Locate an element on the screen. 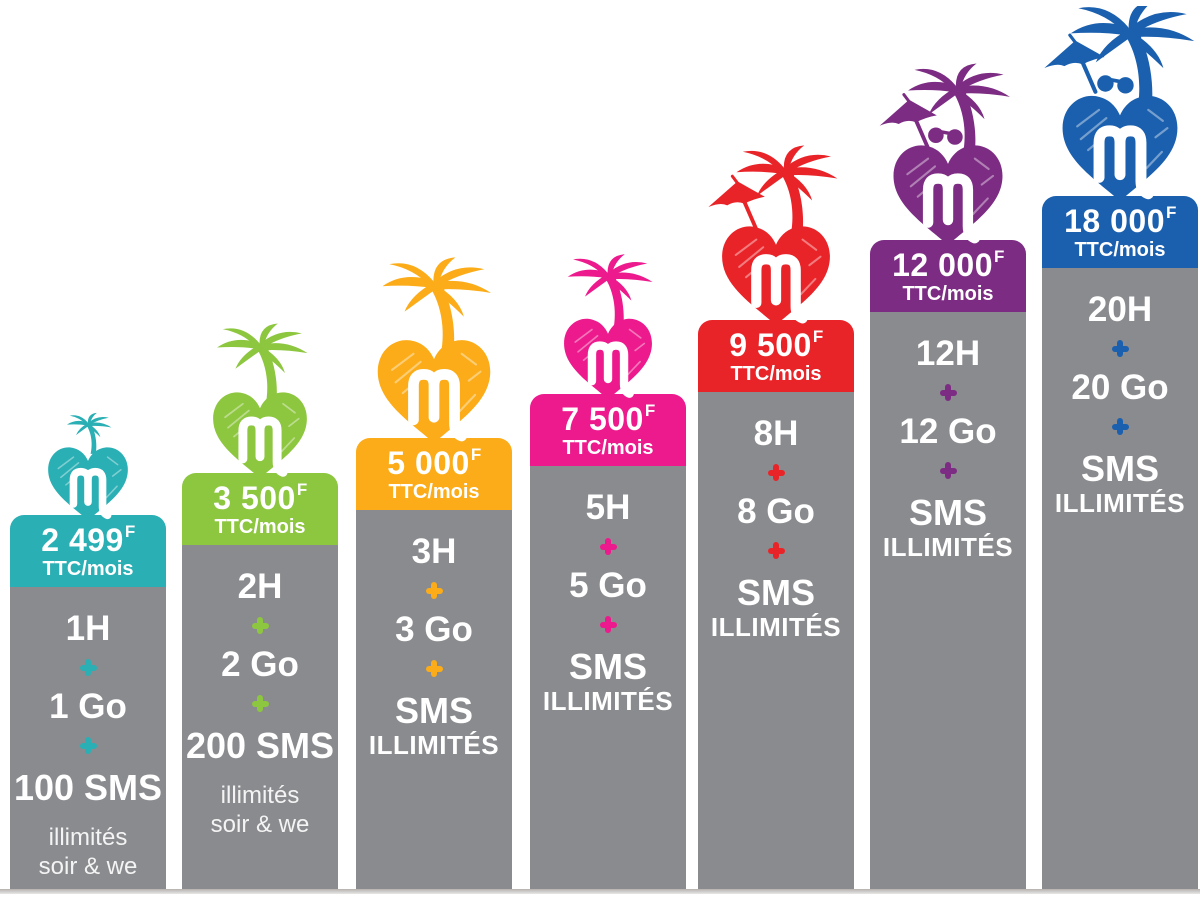 Image resolution: width=1200 pixels, height=905 pixels. price-amount: 7 500 is located at coordinates (602, 418).